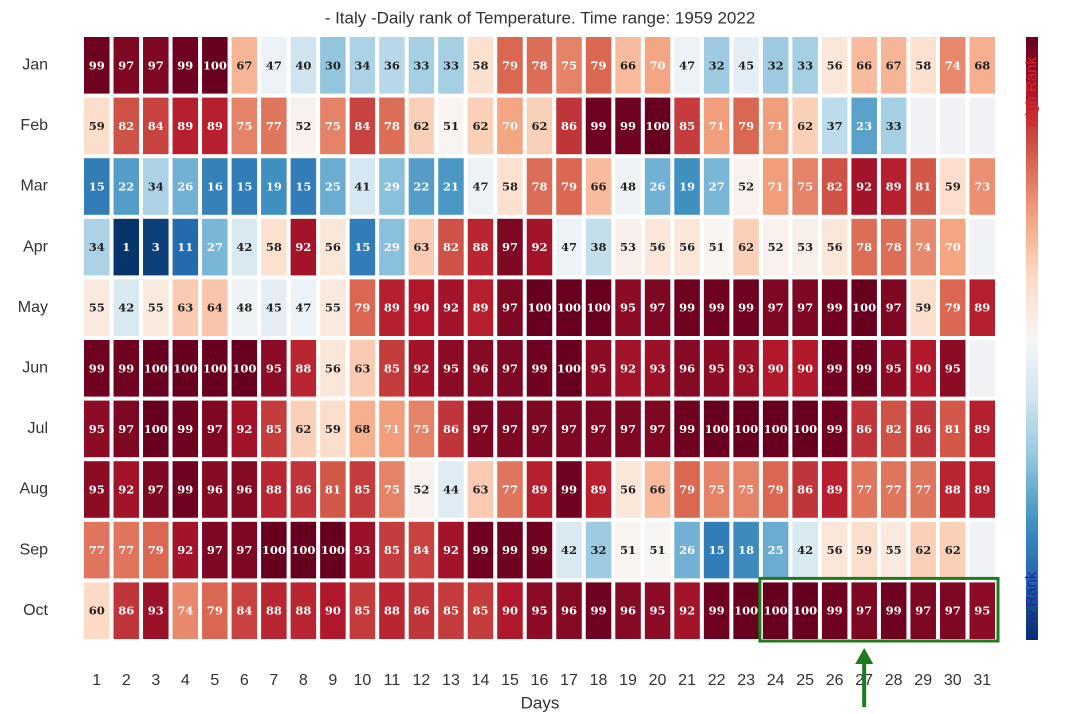 This screenshot has height=714, width=1080. What do you see at coordinates (333, 490) in the screenshot?
I see `cell-label: 81` at bounding box center [333, 490].